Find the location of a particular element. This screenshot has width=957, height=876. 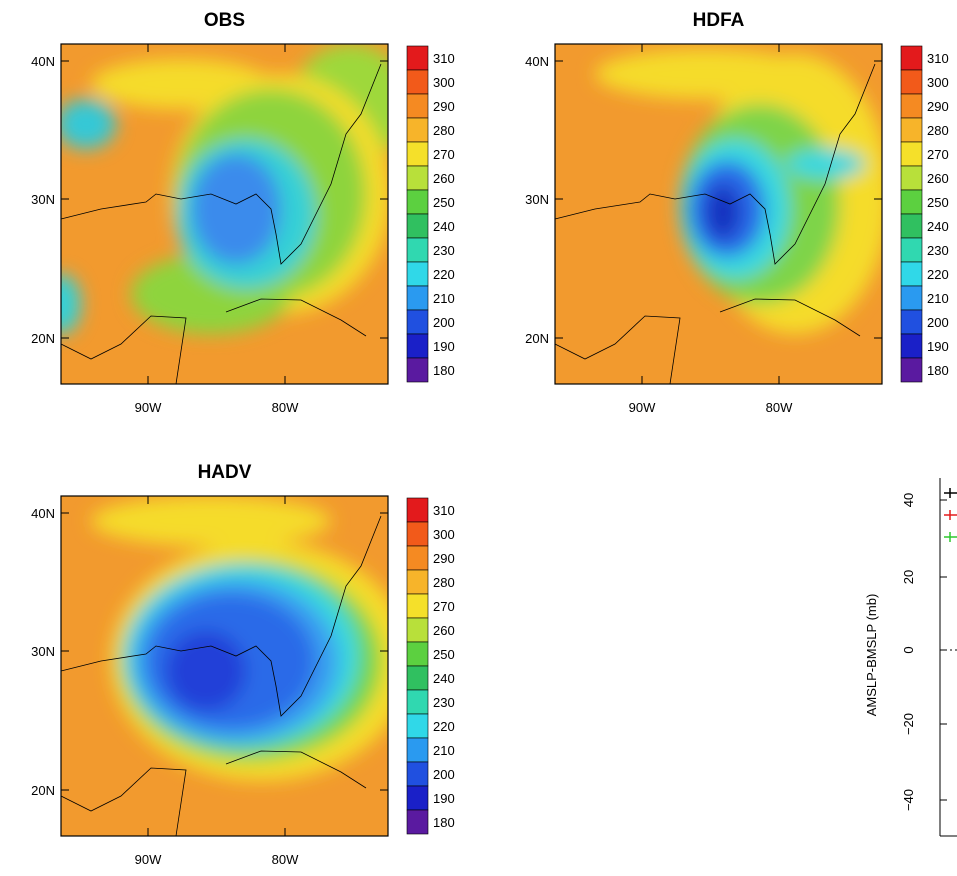

panel-title: HADV is located at coordinates (225, 472).